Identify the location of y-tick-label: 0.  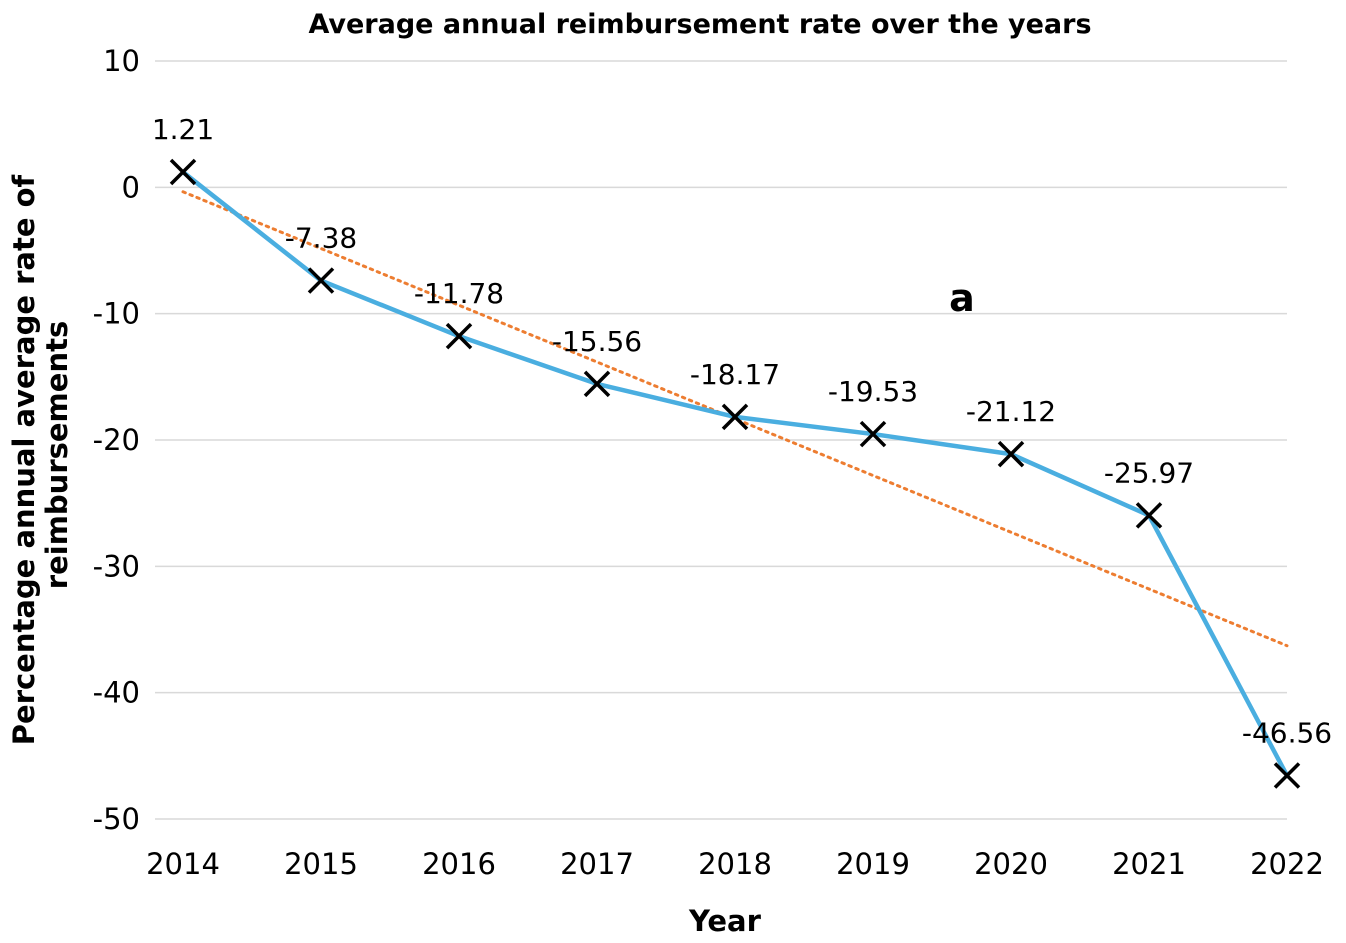
(131, 187).